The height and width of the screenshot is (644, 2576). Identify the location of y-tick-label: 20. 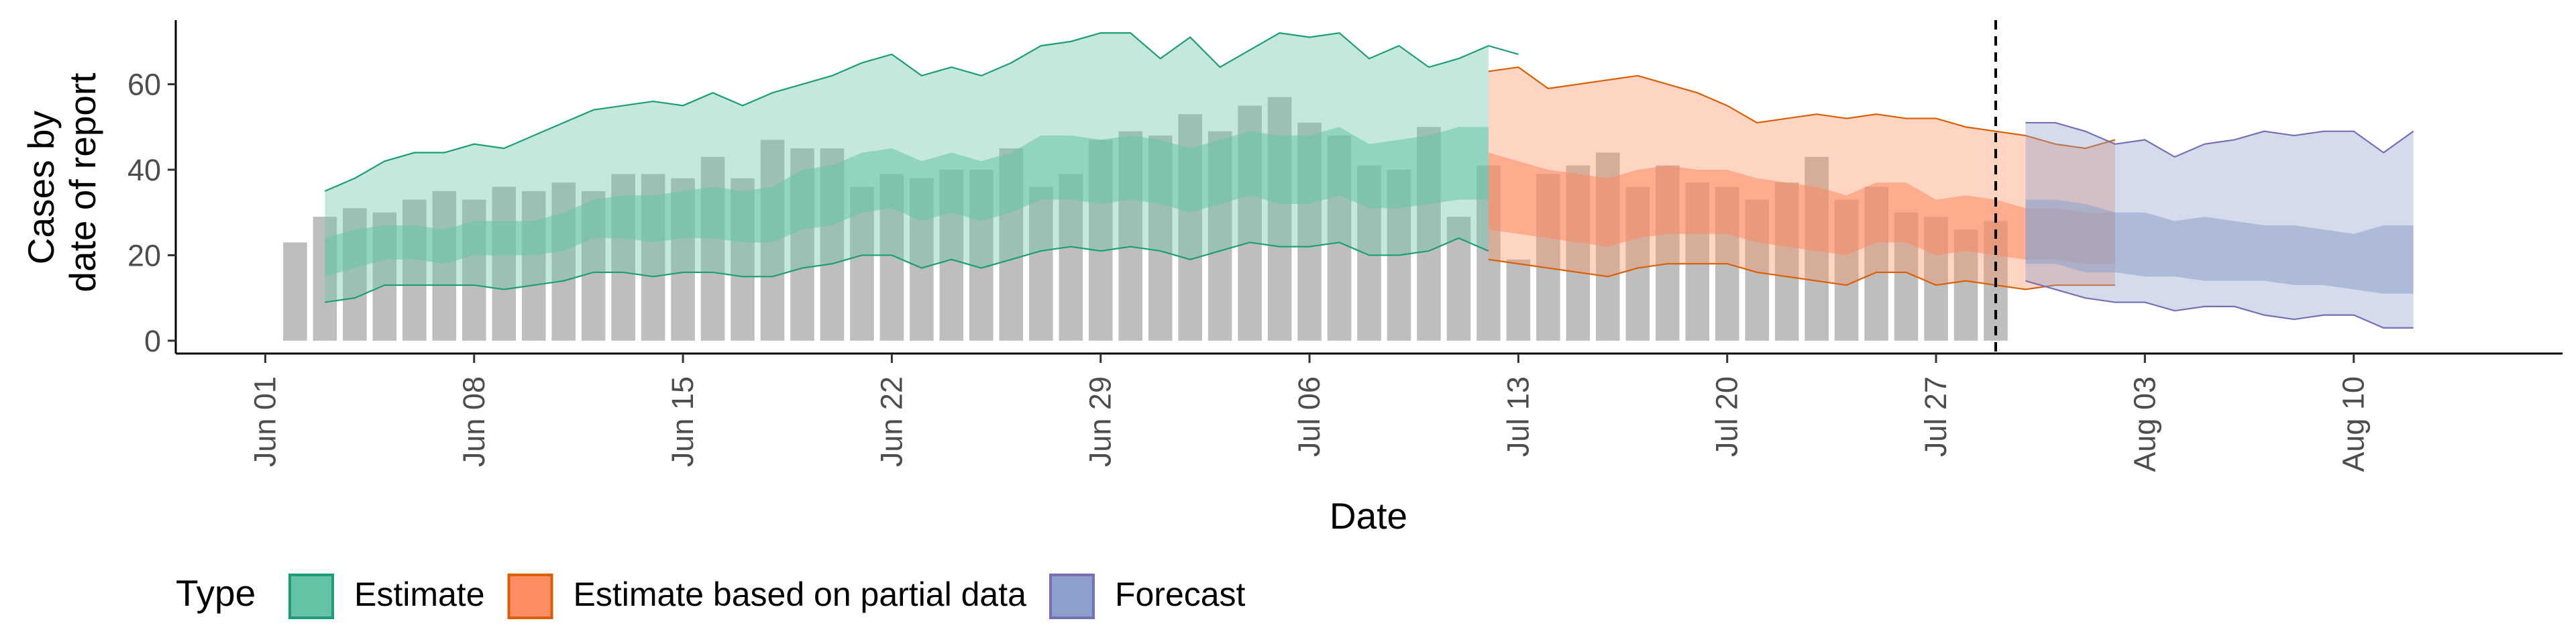
(144, 255).